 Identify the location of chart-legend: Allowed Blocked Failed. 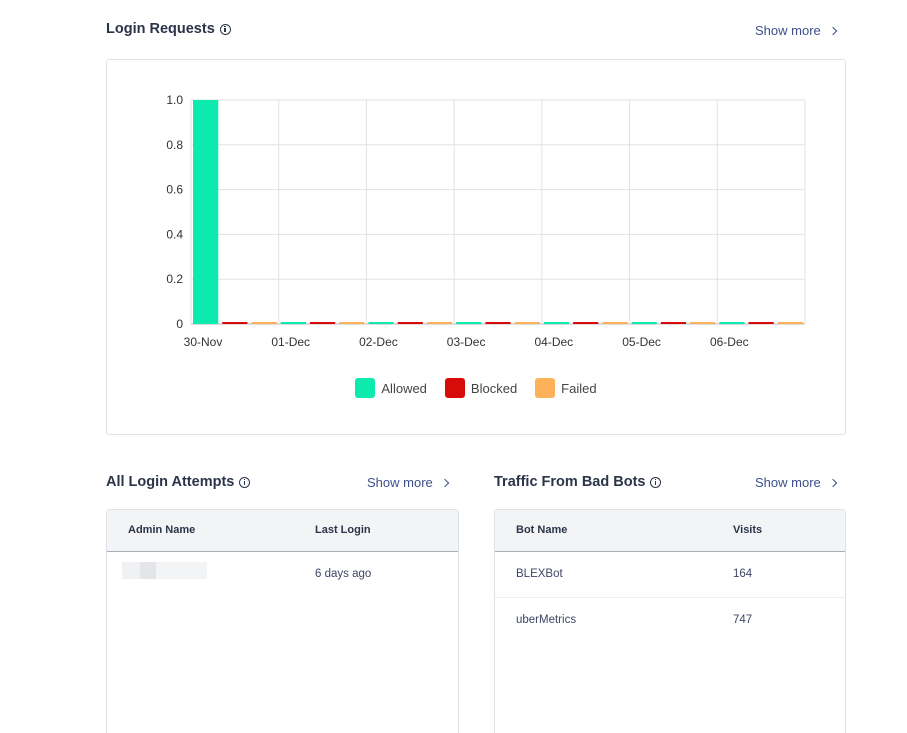
(476, 388).